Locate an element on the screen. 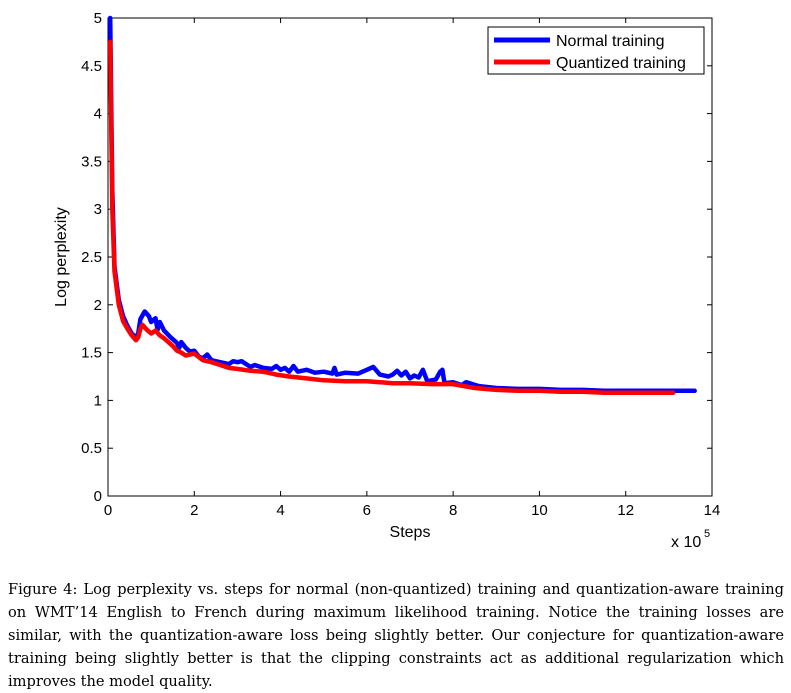  y-tick-label: 0.5 is located at coordinates (91, 448).